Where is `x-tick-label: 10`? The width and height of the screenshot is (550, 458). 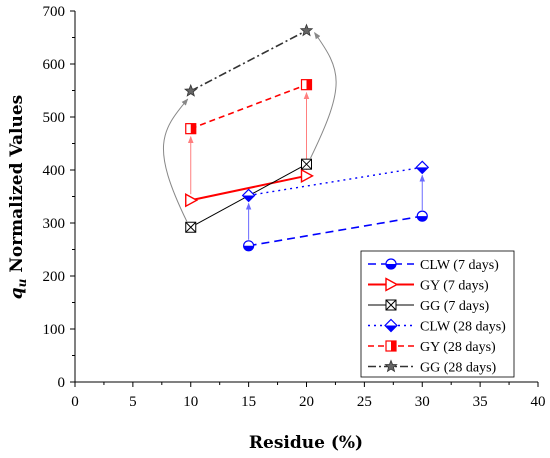
x-tick-label: 10 is located at coordinates (190, 402).